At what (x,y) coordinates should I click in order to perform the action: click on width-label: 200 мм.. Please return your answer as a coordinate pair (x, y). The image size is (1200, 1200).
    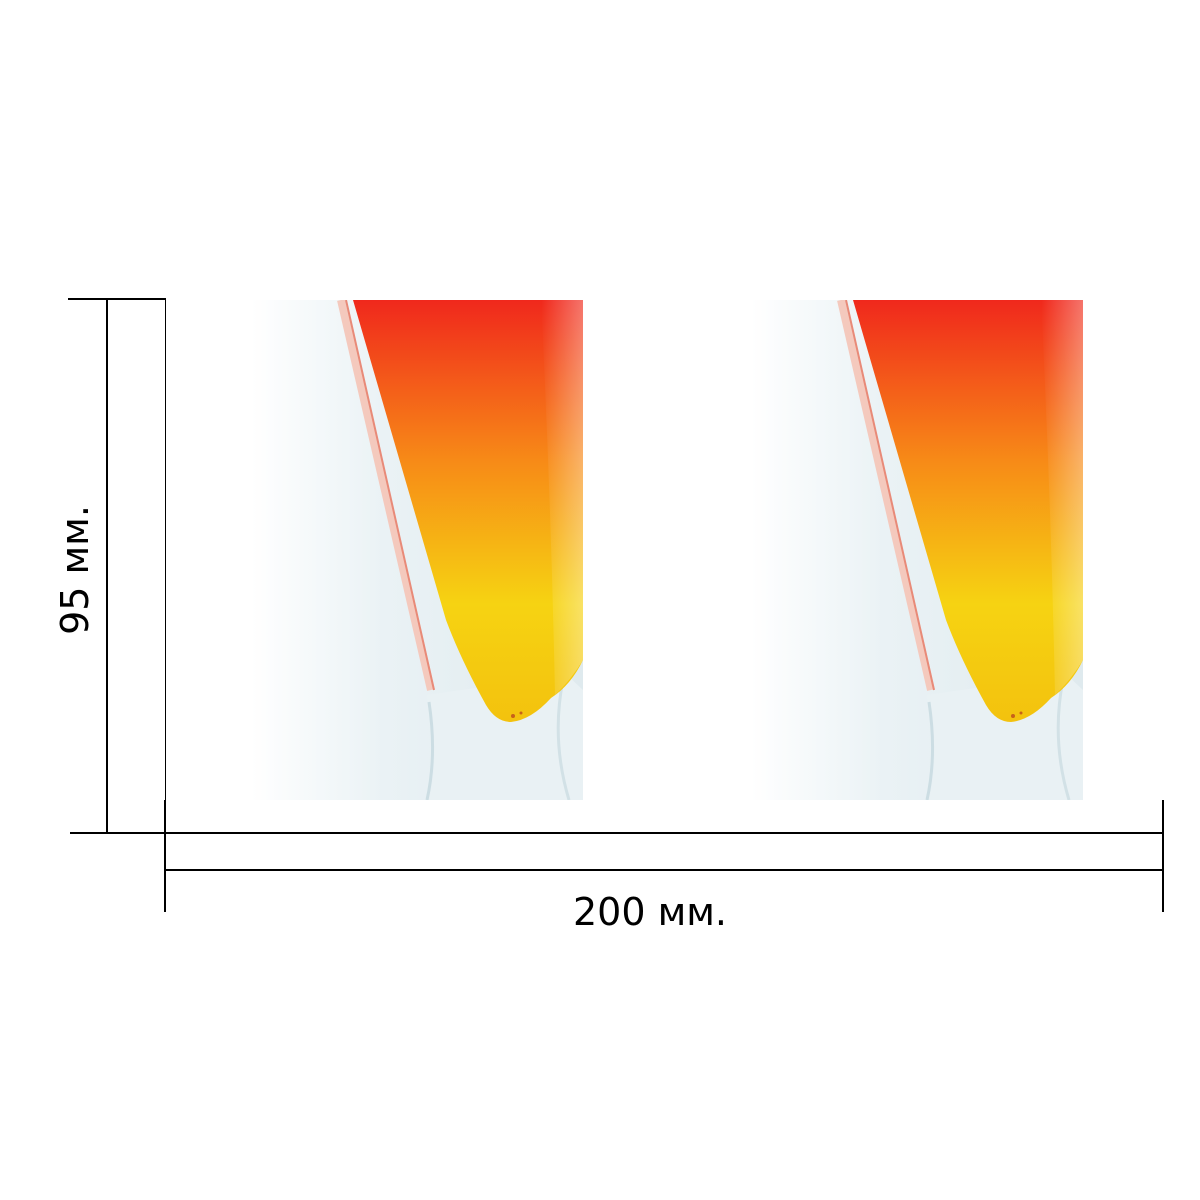
    Looking at the image, I should click on (650, 912).